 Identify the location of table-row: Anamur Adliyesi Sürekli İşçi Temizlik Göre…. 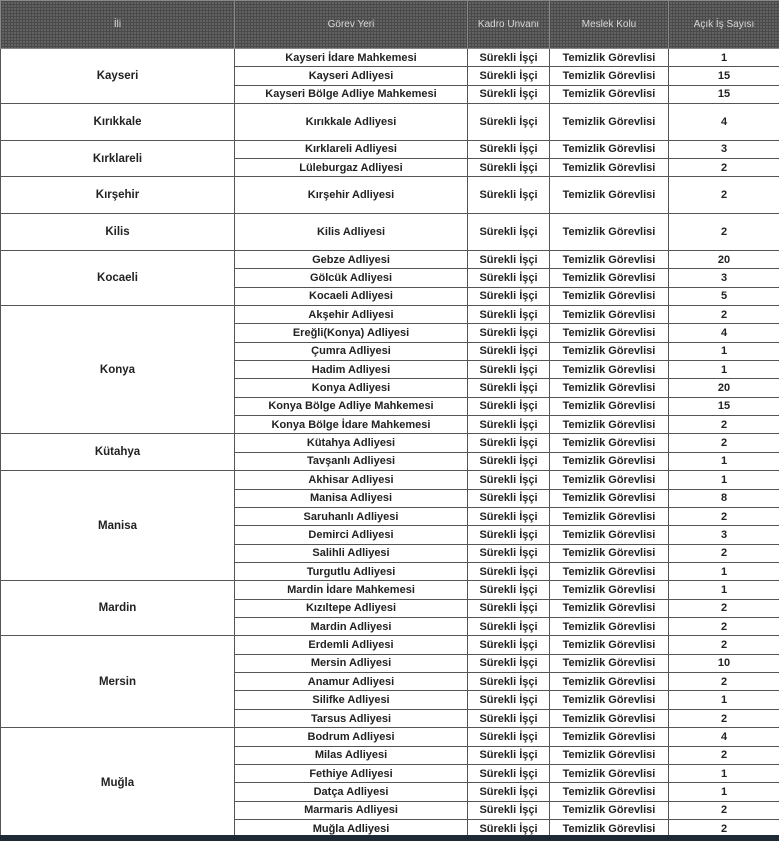
(390, 682).